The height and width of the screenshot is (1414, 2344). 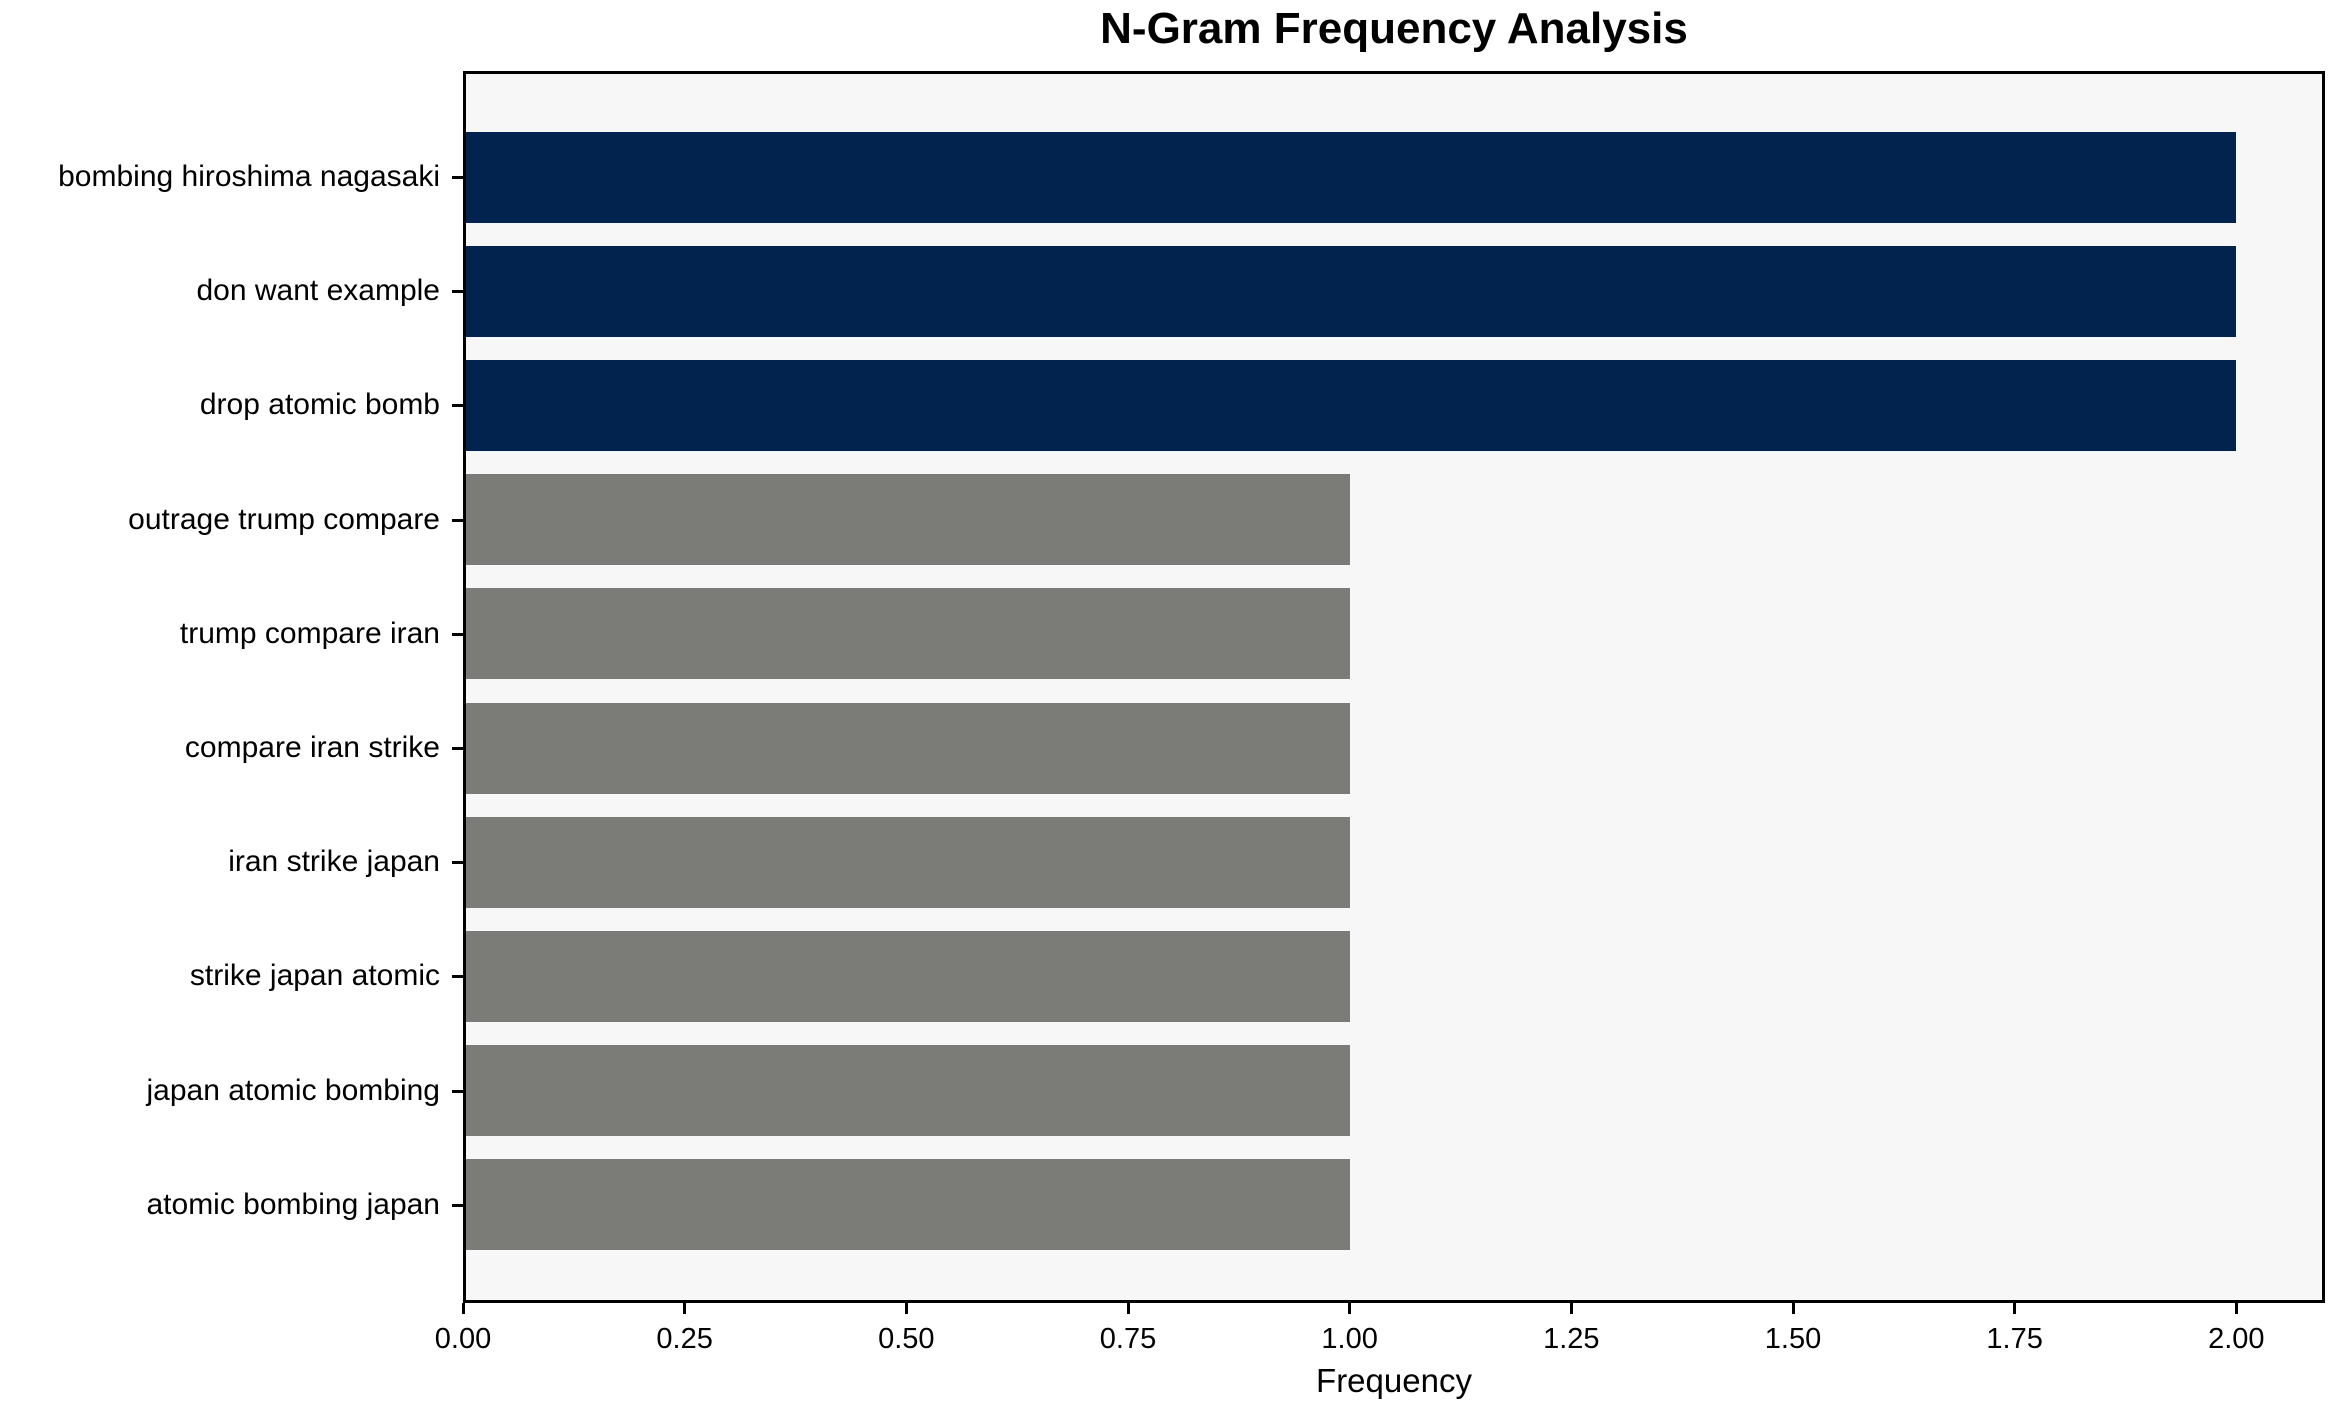 I want to click on chart-title: N-Gram Frequency Analysis, so click(x=1394, y=28).